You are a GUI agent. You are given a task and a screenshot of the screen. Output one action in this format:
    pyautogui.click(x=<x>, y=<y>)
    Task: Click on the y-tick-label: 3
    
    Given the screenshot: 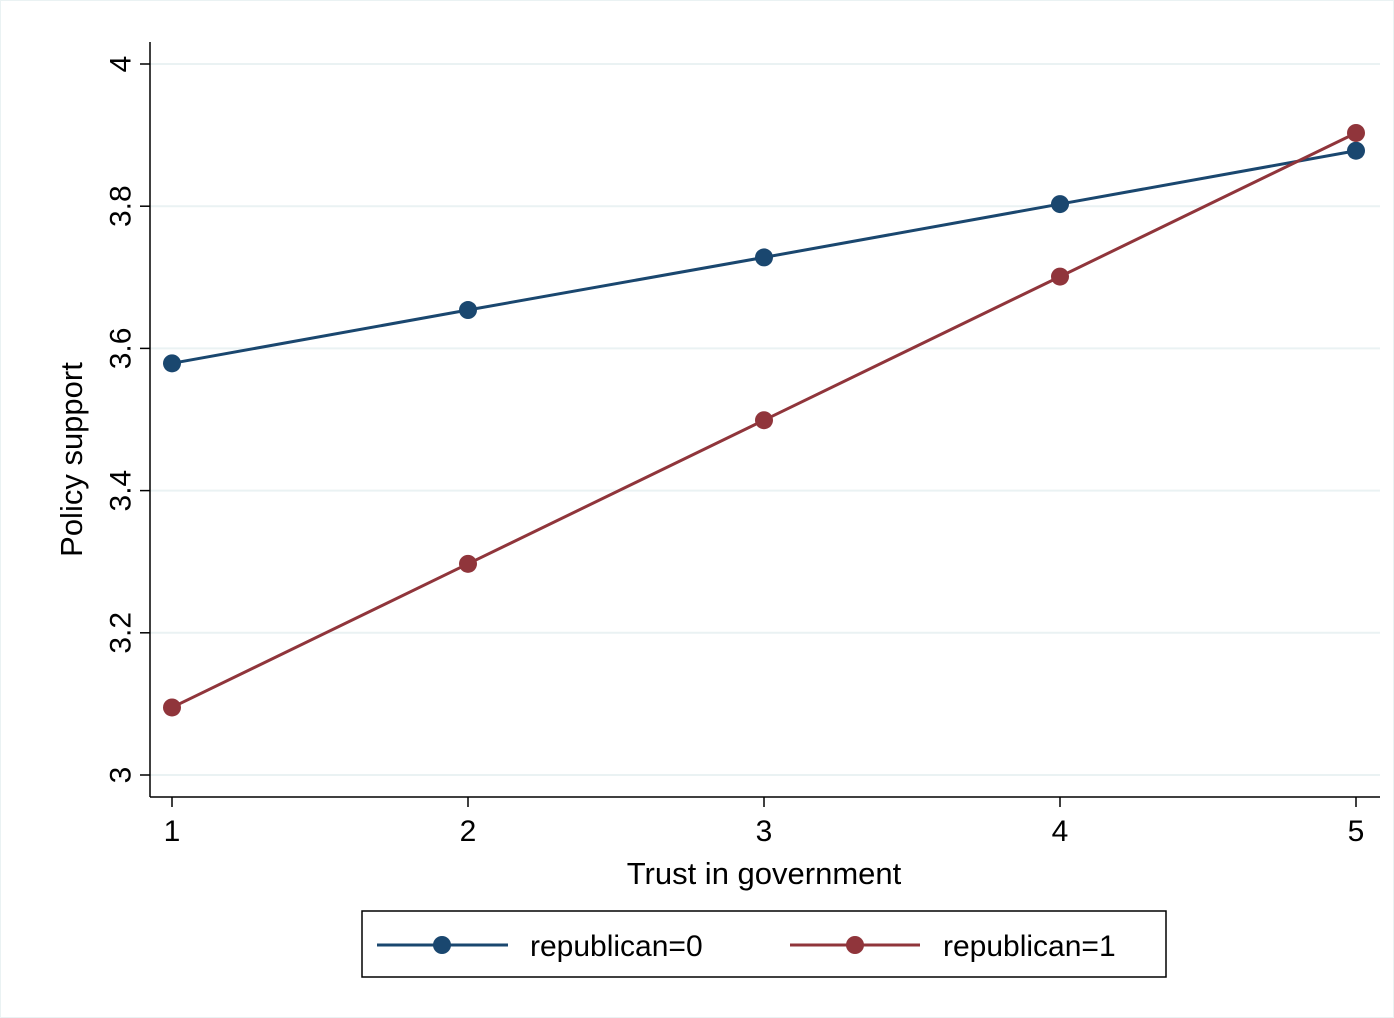 What is the action you would take?
    pyautogui.click(x=121, y=775)
    